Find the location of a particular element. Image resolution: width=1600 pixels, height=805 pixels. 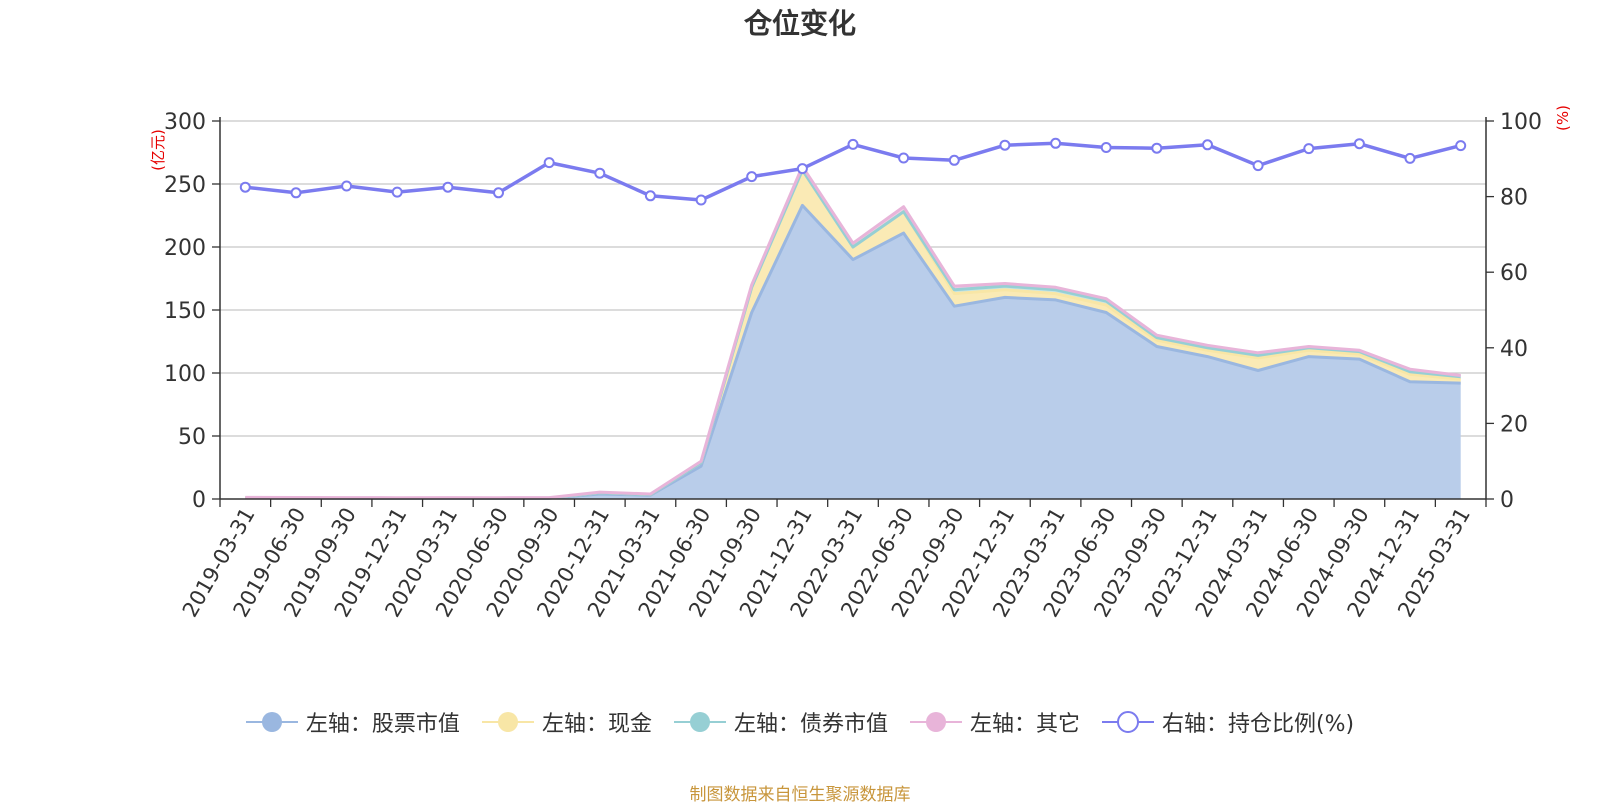

right-axis-unit-label: (%) is located at coordinates (1563, 118).